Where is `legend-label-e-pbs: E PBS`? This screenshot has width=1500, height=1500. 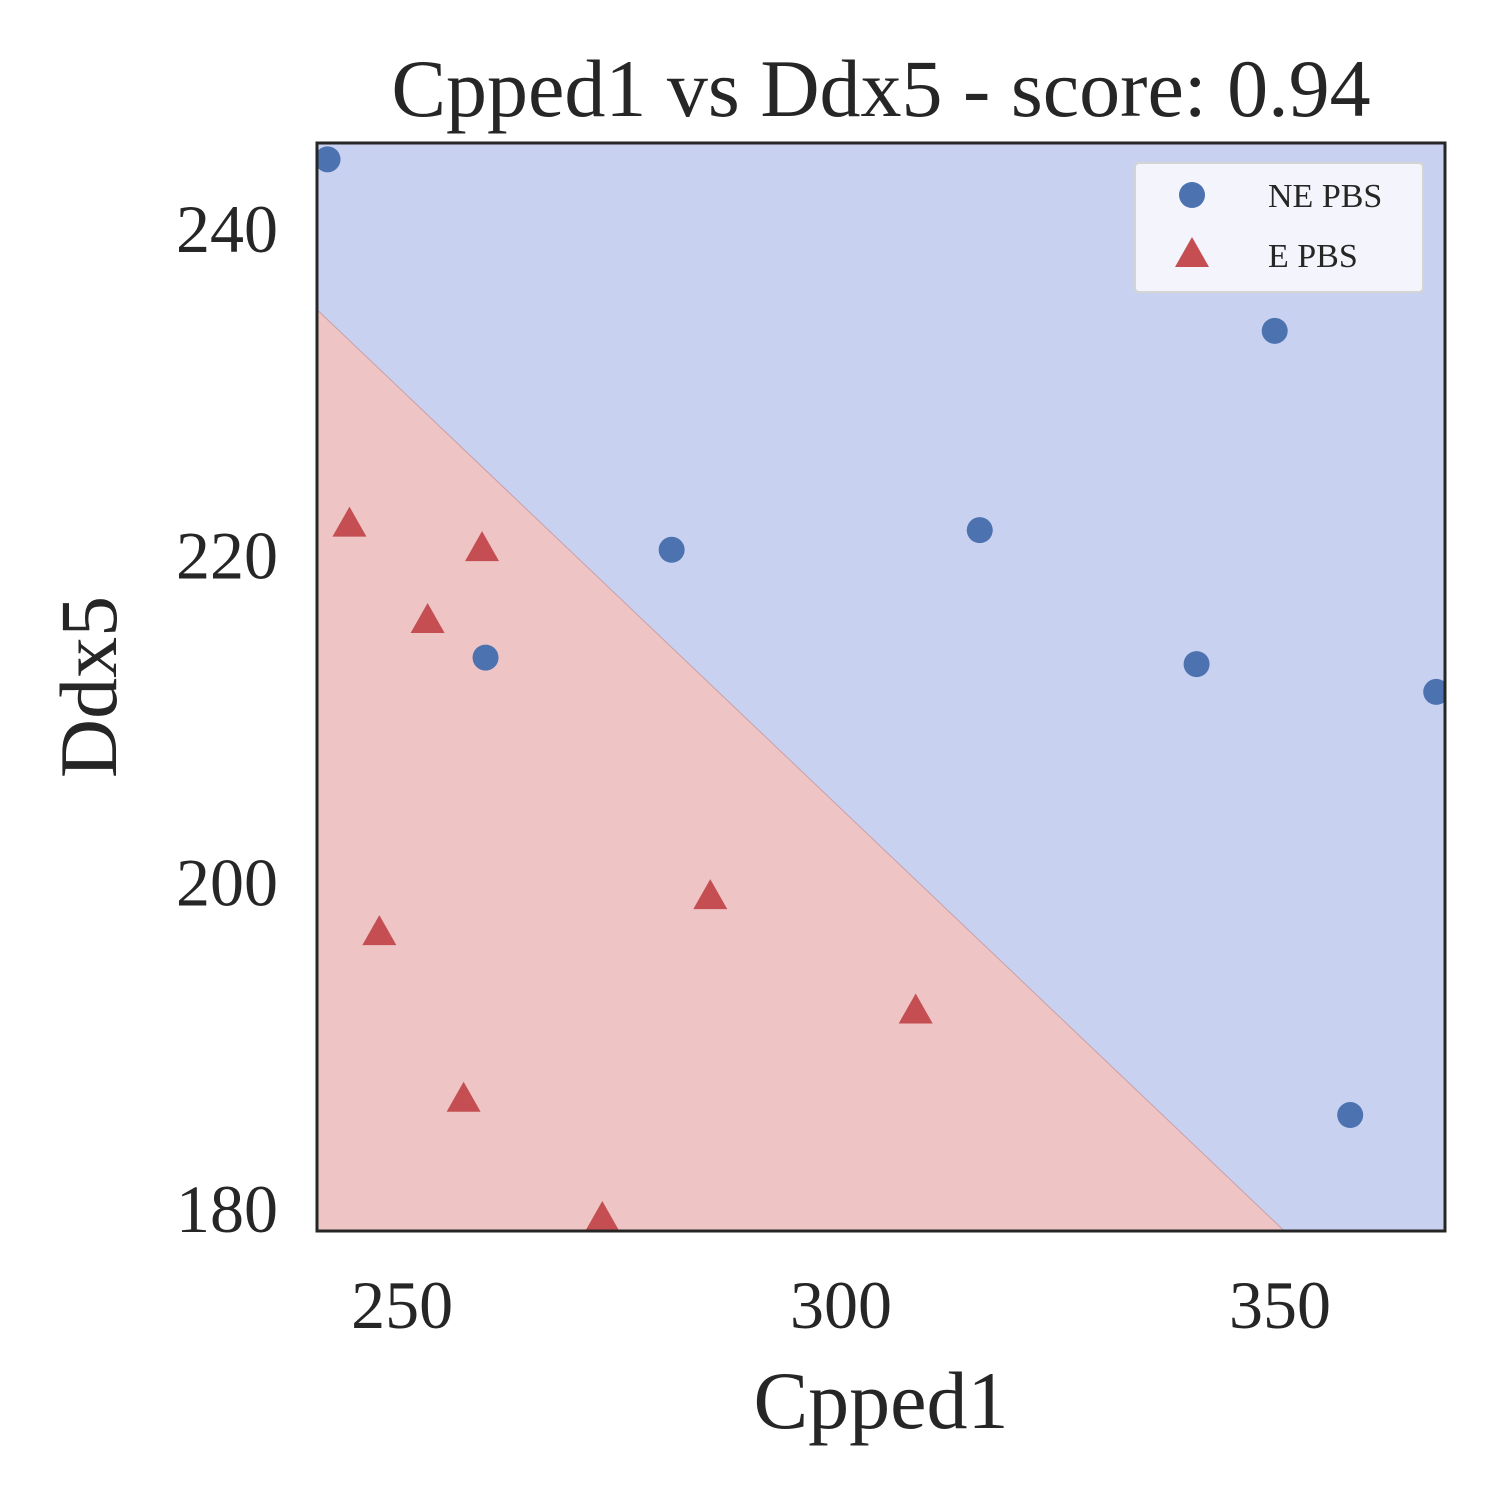
legend-label-e-pbs: E PBS is located at coordinates (1313, 256).